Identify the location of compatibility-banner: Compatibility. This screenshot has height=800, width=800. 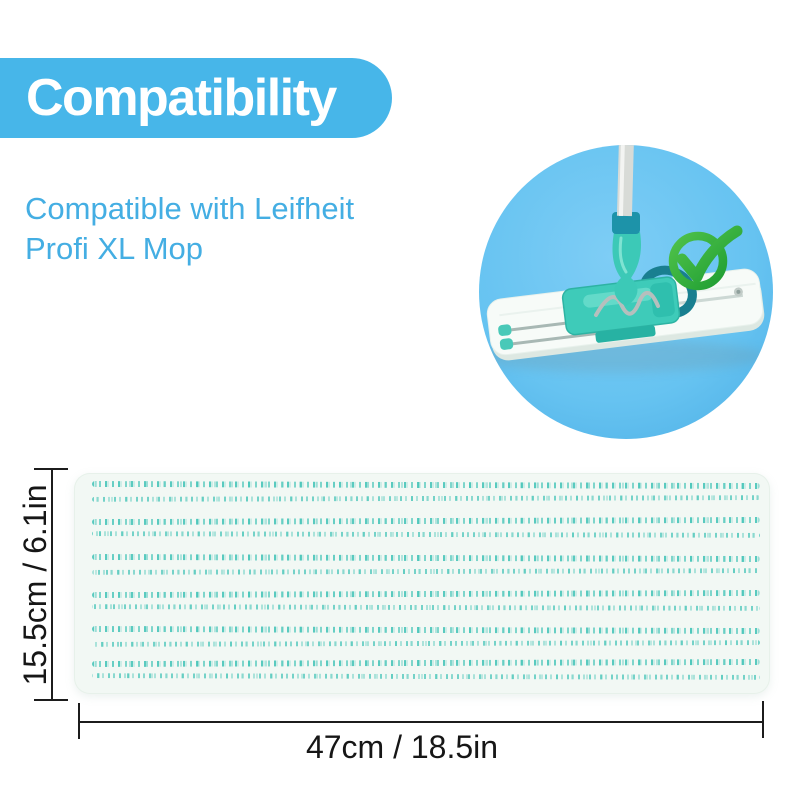
(196, 98).